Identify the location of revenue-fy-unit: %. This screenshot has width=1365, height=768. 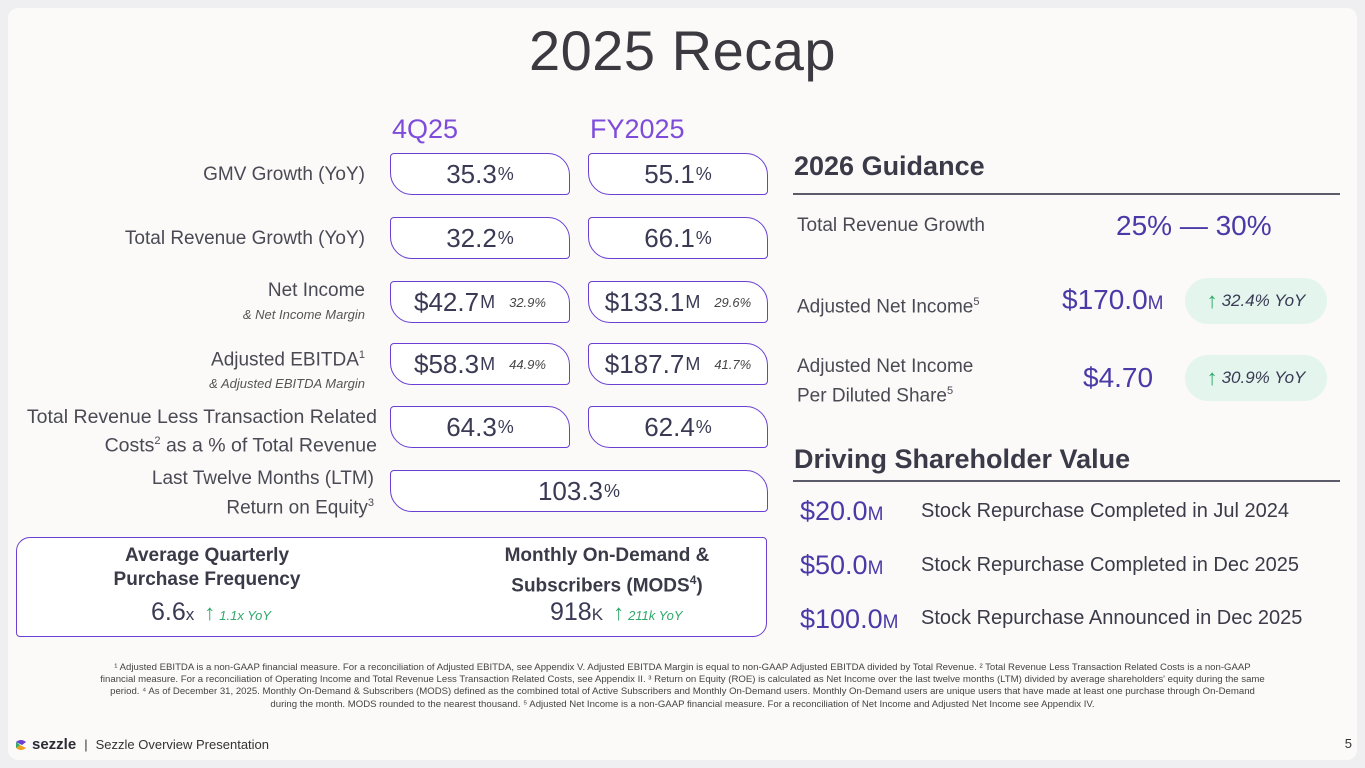
(703, 237).